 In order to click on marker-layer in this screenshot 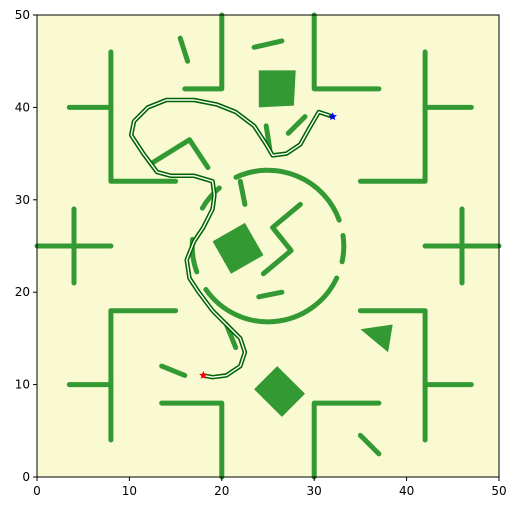, I will do `click(268, 245)`.